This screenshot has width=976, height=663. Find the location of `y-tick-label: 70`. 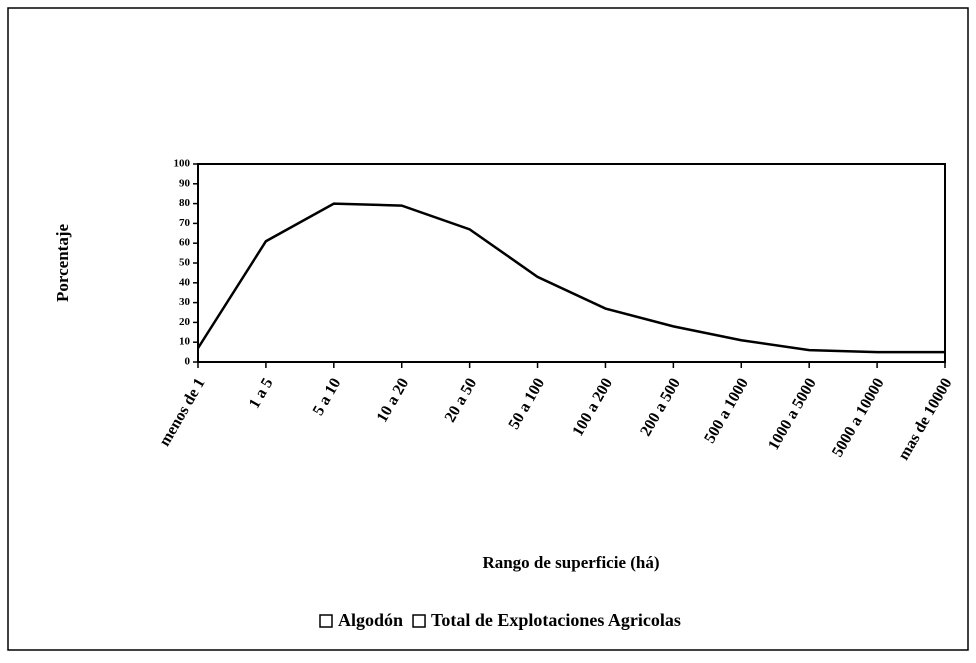

y-tick-label: 70 is located at coordinates (185, 223).